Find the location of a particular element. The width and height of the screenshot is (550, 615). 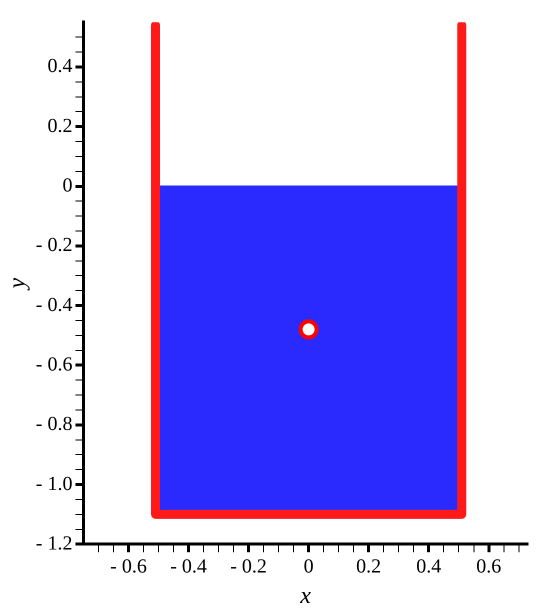

x-tick-label: 0.4 is located at coordinates (429, 566).